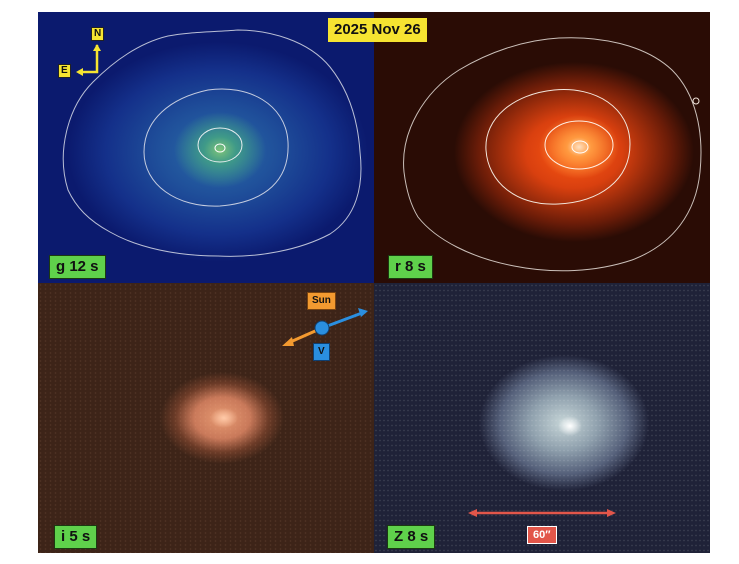  I want to click on observation-date: 2025 Nov 26, so click(377, 30).